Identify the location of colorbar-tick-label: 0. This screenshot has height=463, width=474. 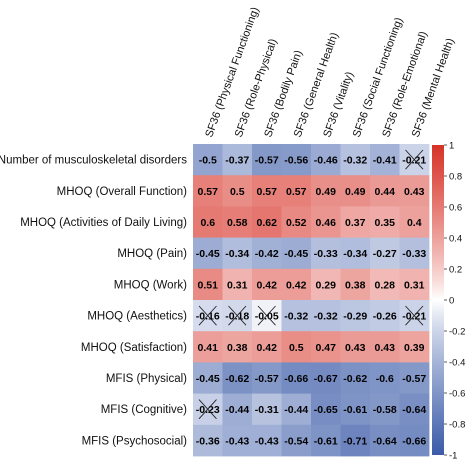
(451, 301).